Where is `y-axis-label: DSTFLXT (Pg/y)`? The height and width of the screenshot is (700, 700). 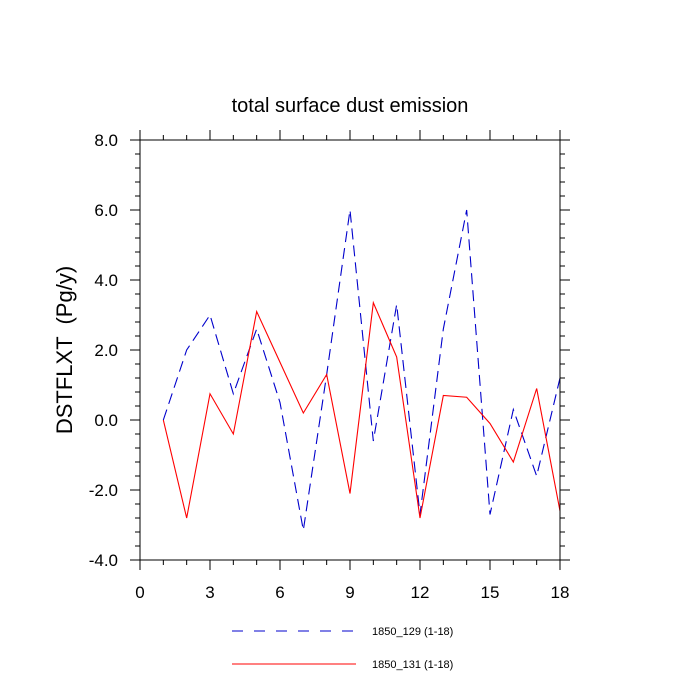
y-axis-label: DSTFLXT (Pg/y) is located at coordinates (64, 350).